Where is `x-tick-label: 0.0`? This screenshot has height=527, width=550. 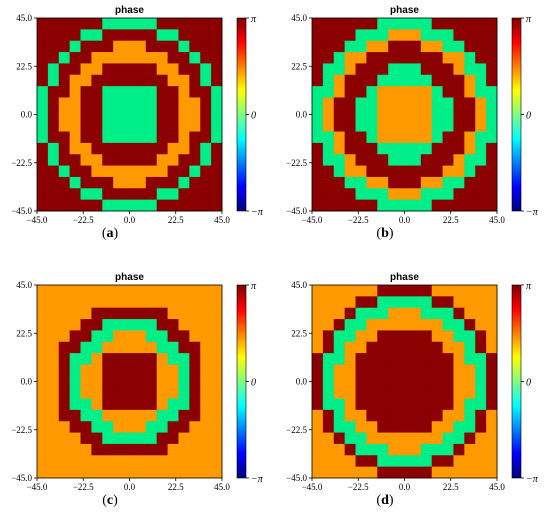 x-tick-label: 0.0 is located at coordinates (405, 220).